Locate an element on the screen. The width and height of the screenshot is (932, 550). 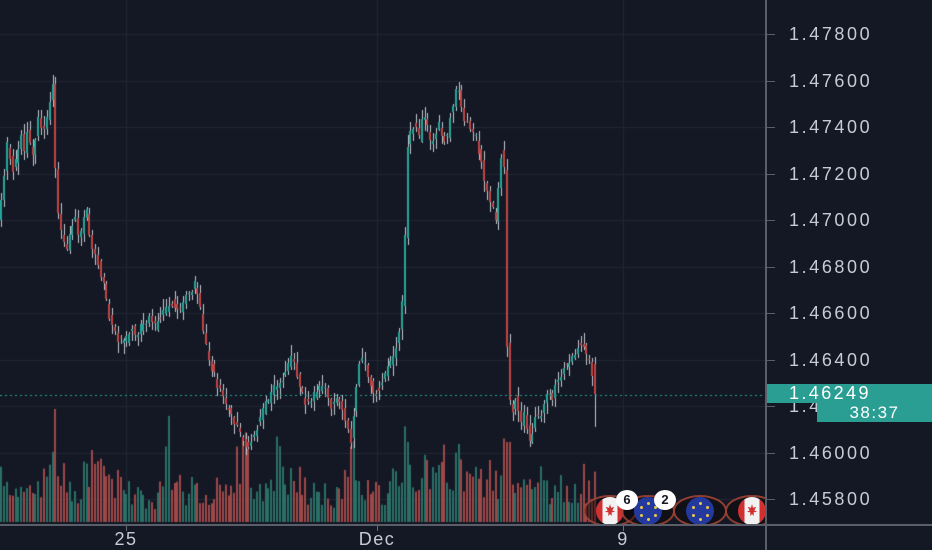
price-axis-label: 1.46000 is located at coordinates (831, 452).